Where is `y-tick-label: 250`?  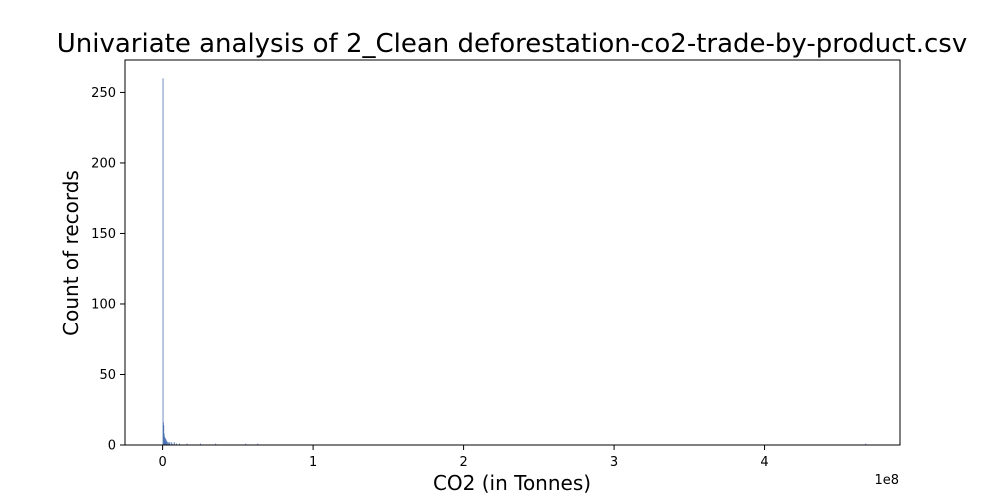 y-tick-label: 250 is located at coordinates (103, 93).